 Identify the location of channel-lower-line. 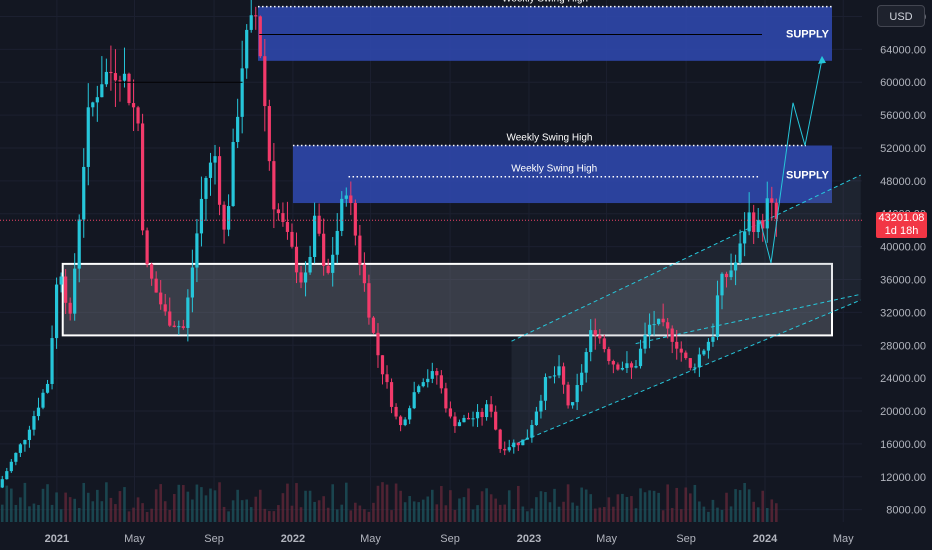
(686, 373).